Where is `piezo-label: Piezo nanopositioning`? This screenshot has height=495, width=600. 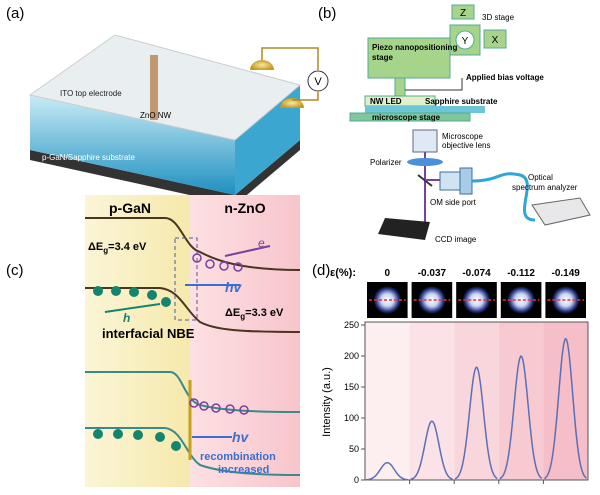
piezo-label: Piezo nanopositioning is located at coordinates (414, 47).